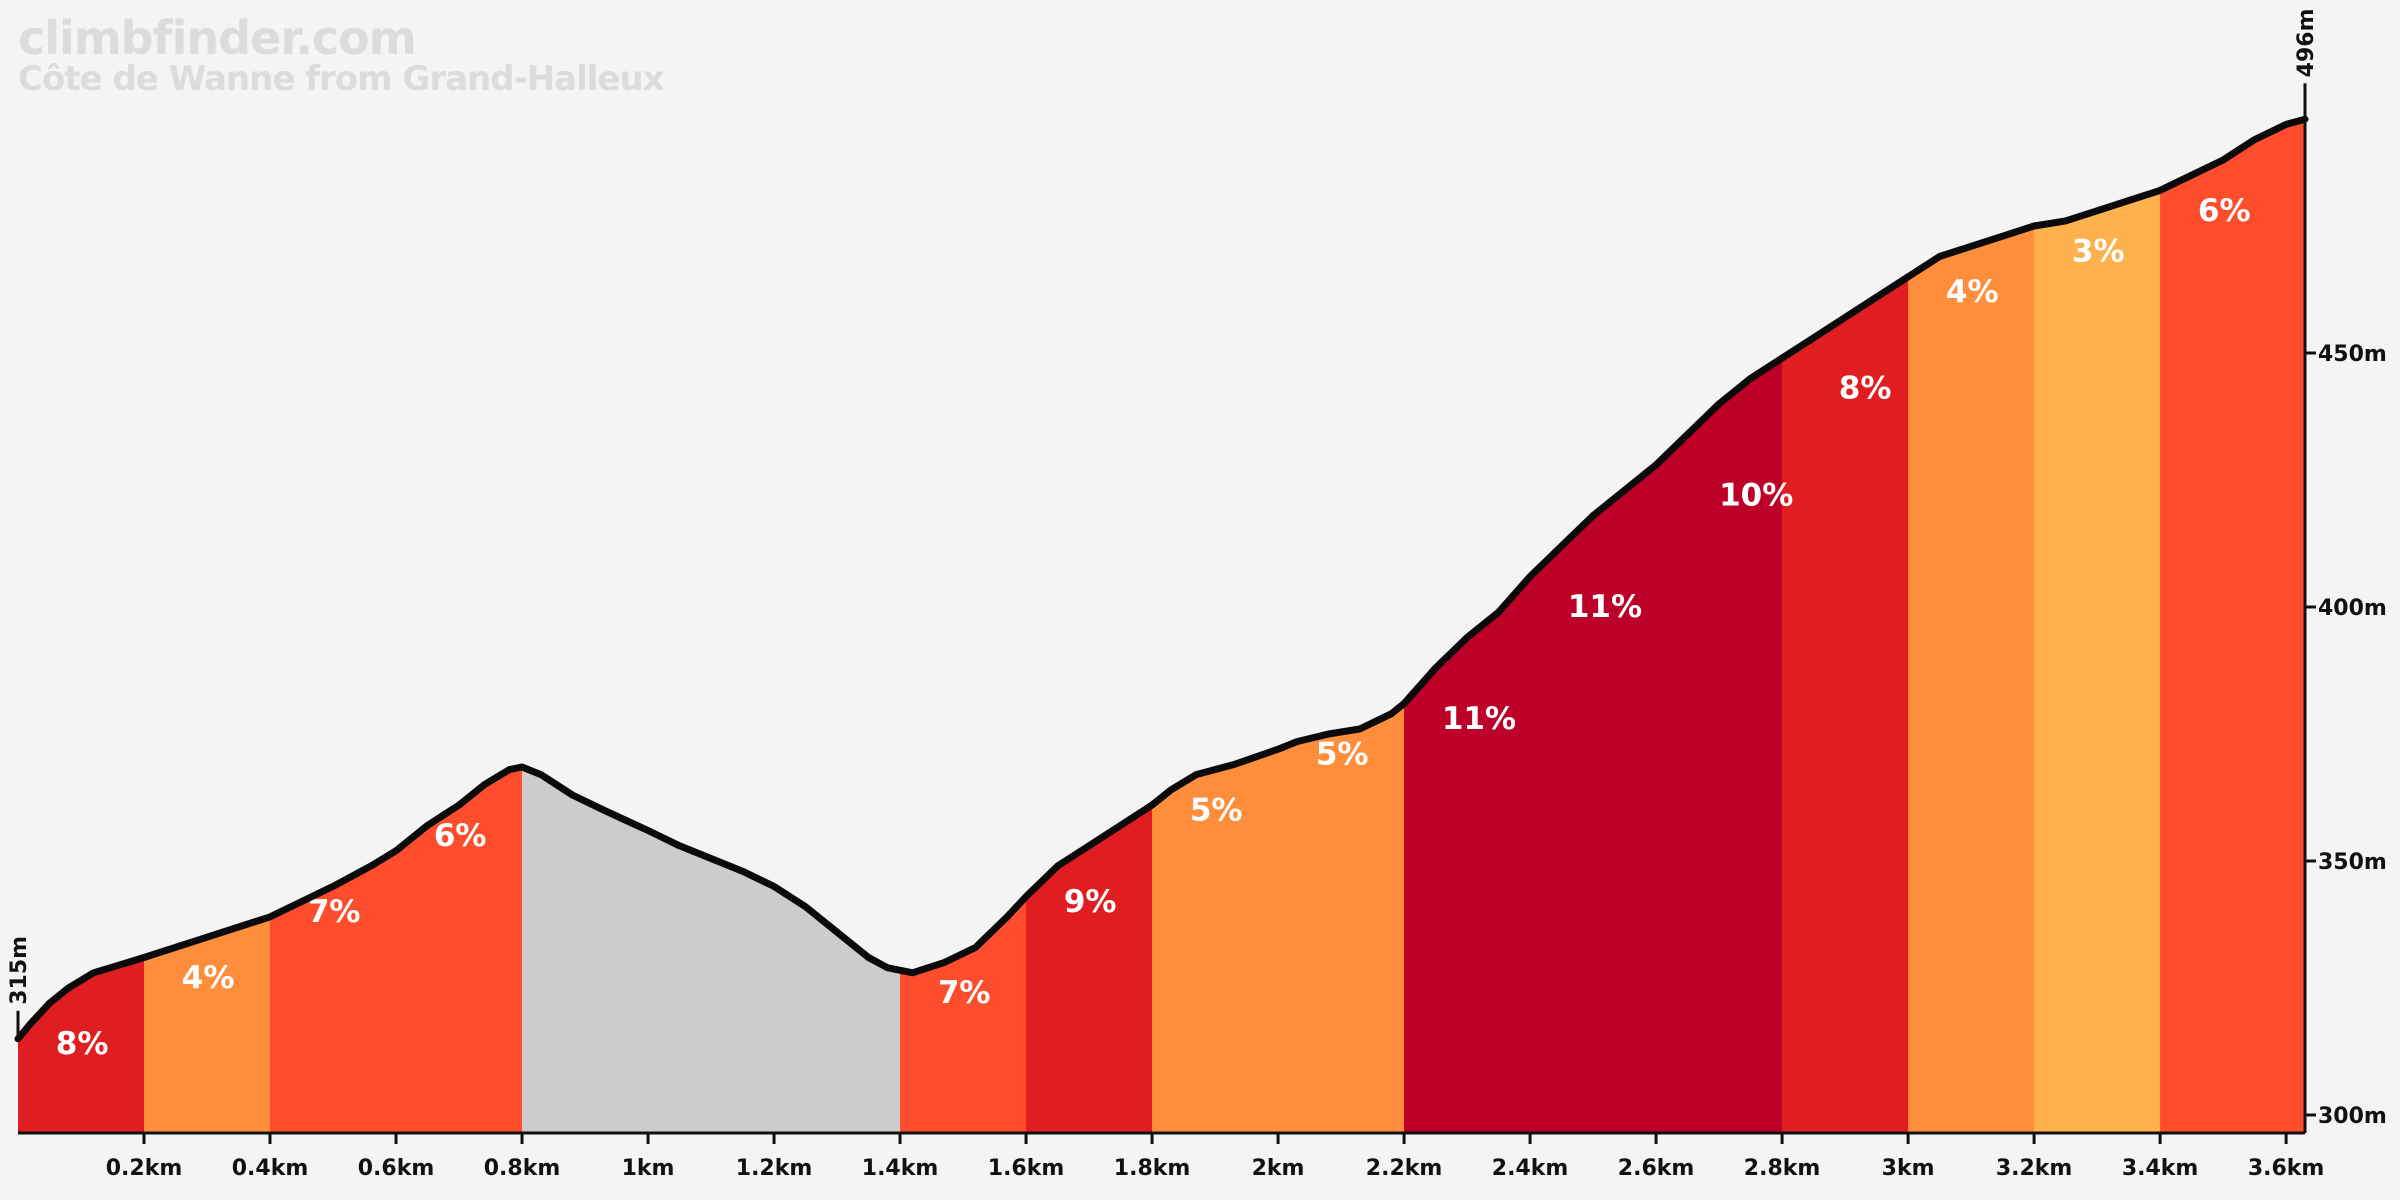 The image size is (2400, 1200). Describe the element at coordinates (1530, 1168) in the screenshot. I see `x-tick-label-11: 2.4km` at that location.